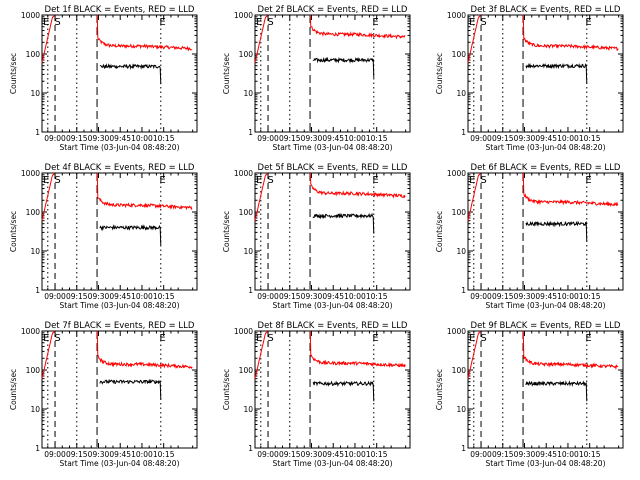  I want to click on panel-title: Det 4f BLACK = Events, RED = LLD, so click(120, 168).